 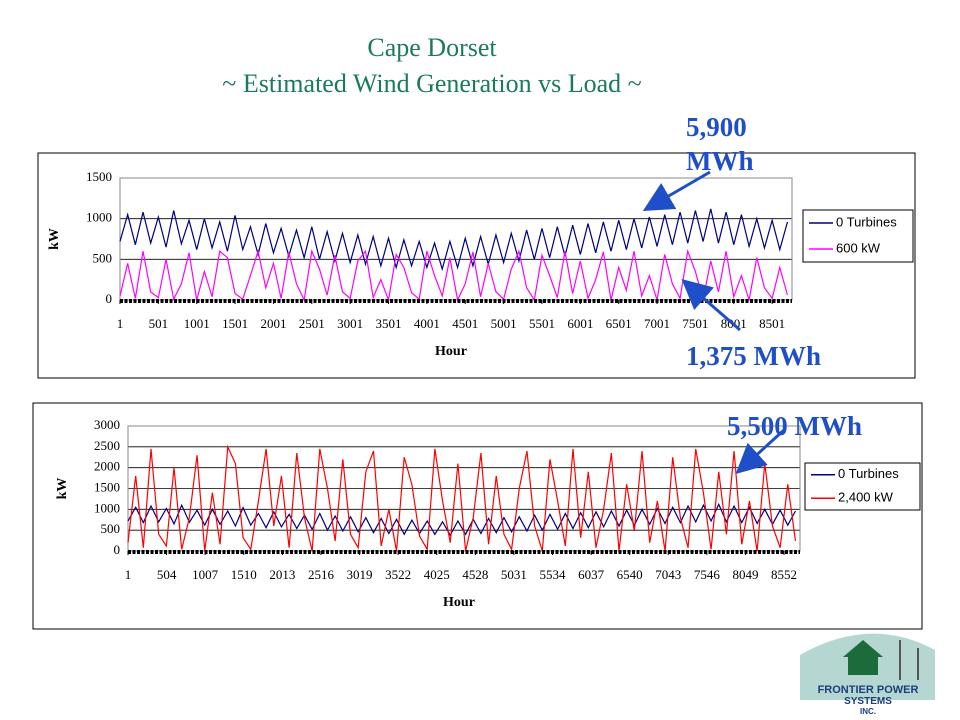 I want to click on slide-title: Cape Dorset, so click(x=432, y=47).